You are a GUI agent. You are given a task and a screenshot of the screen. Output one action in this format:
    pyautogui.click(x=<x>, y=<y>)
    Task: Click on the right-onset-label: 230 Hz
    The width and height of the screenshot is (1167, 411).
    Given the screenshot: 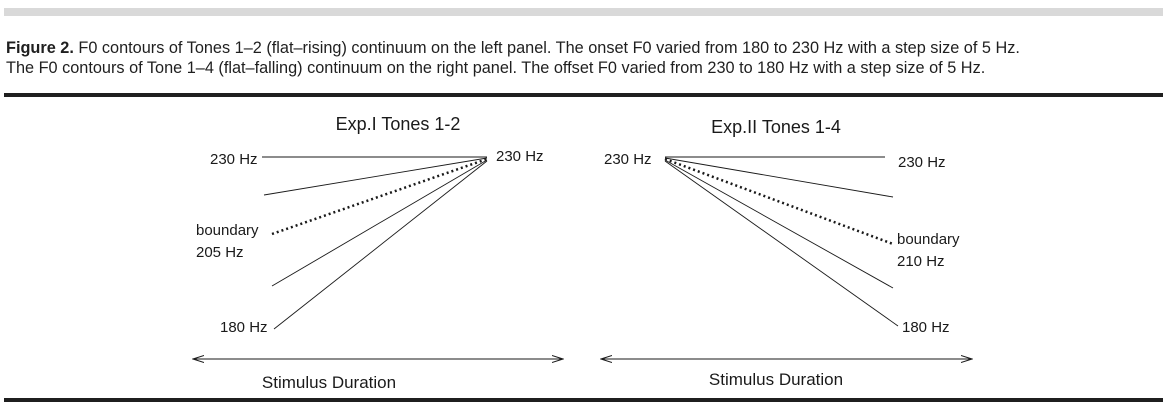 What is the action you would take?
    pyautogui.click(x=628, y=159)
    